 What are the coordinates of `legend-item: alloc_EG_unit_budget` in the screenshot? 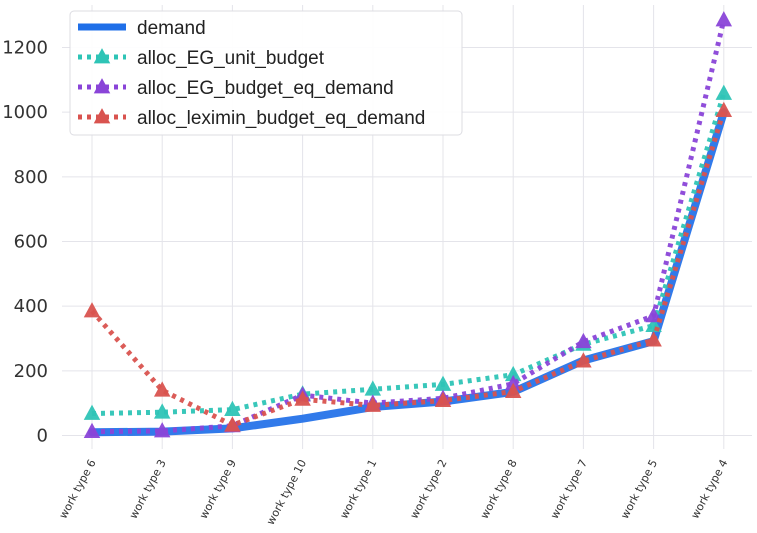 It's located at (201, 58).